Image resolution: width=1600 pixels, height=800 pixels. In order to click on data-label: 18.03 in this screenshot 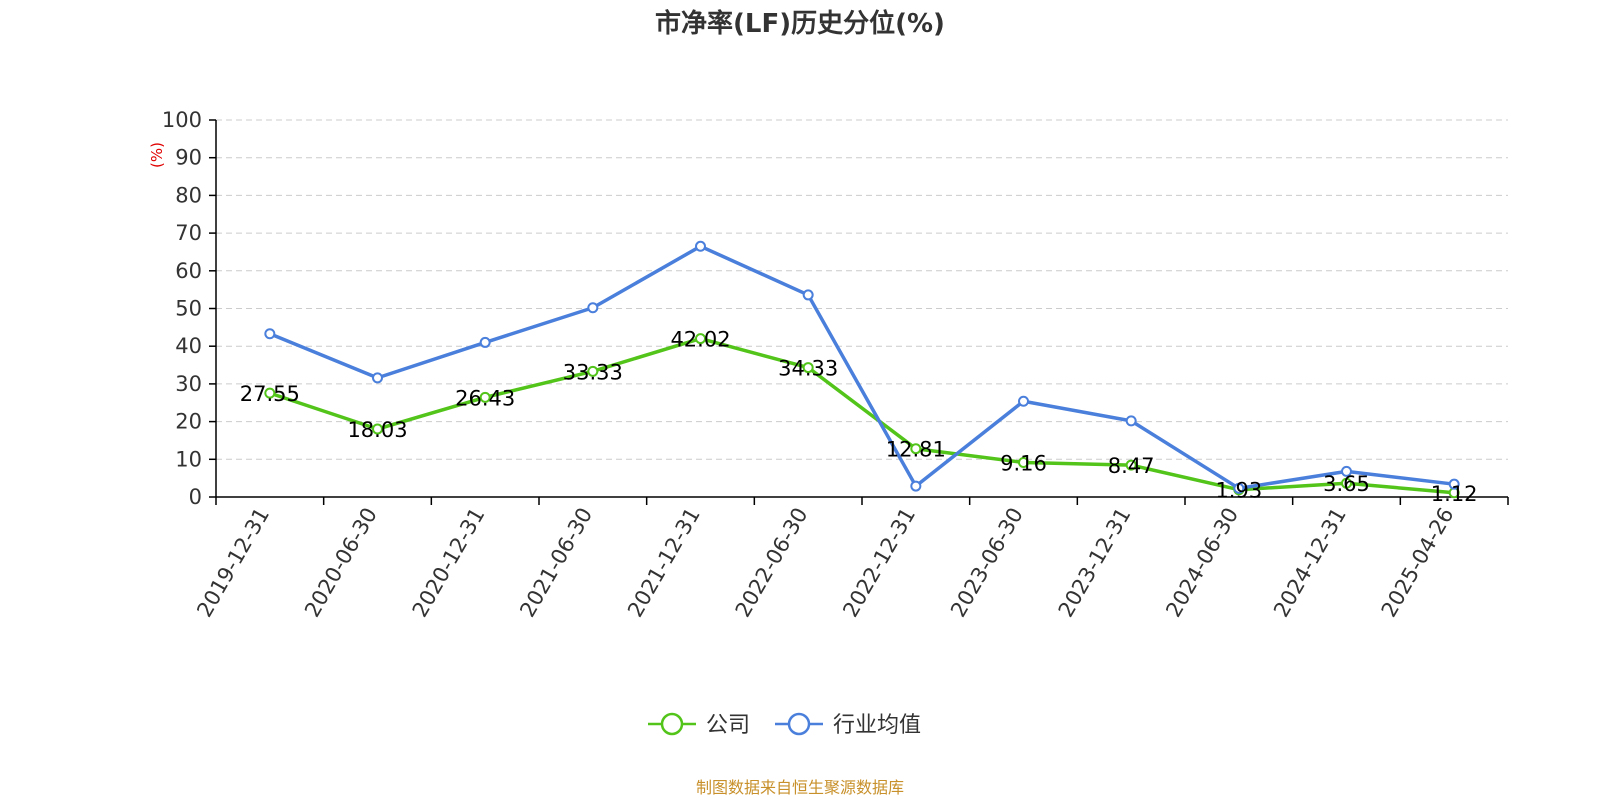, I will do `click(377, 430)`.